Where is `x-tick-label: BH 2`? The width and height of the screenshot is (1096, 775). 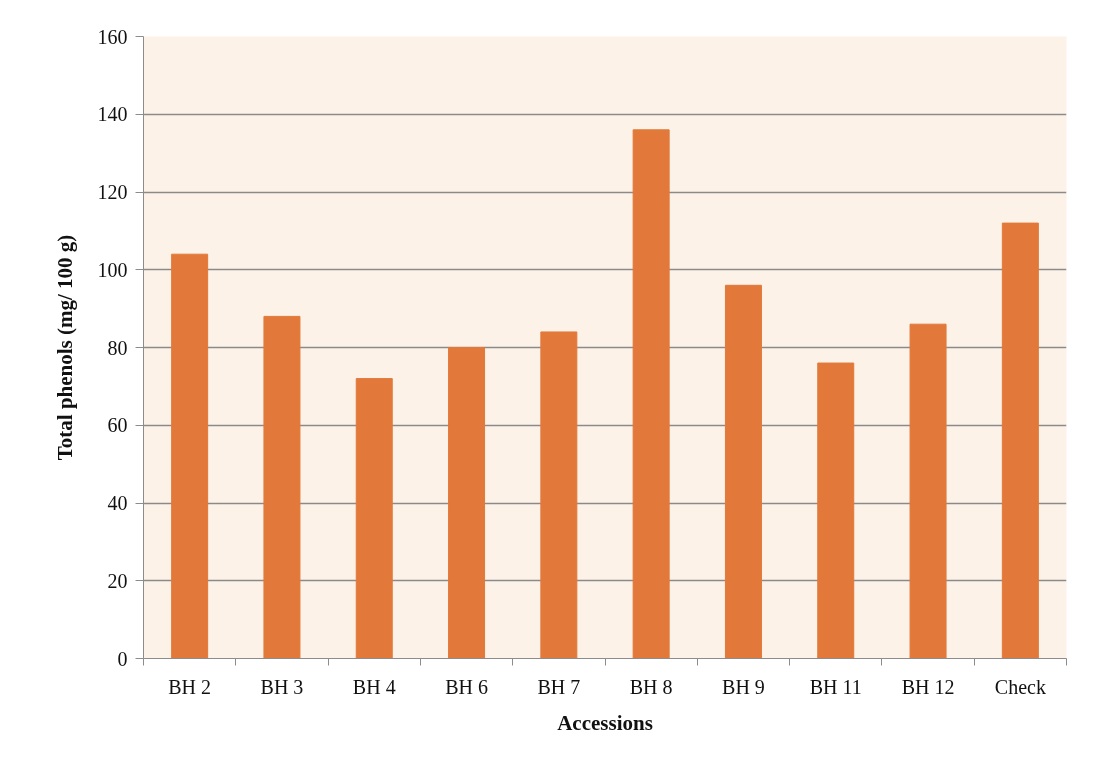
x-tick-label: BH 2 is located at coordinates (190, 686).